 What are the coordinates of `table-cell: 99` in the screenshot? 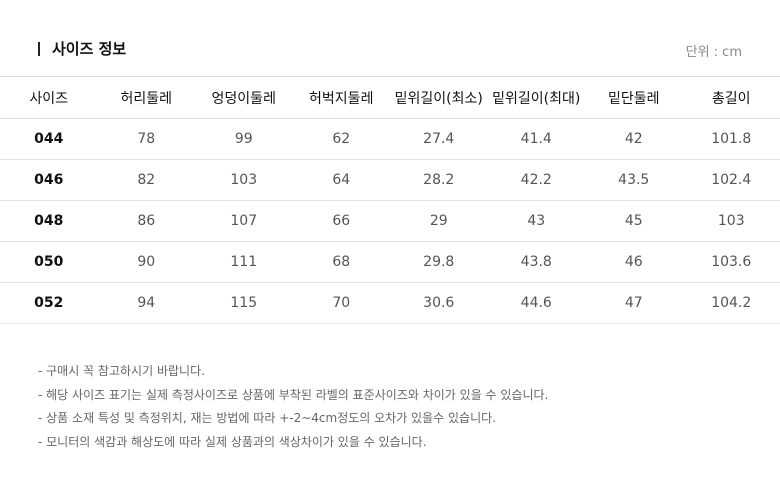 It's located at (244, 139).